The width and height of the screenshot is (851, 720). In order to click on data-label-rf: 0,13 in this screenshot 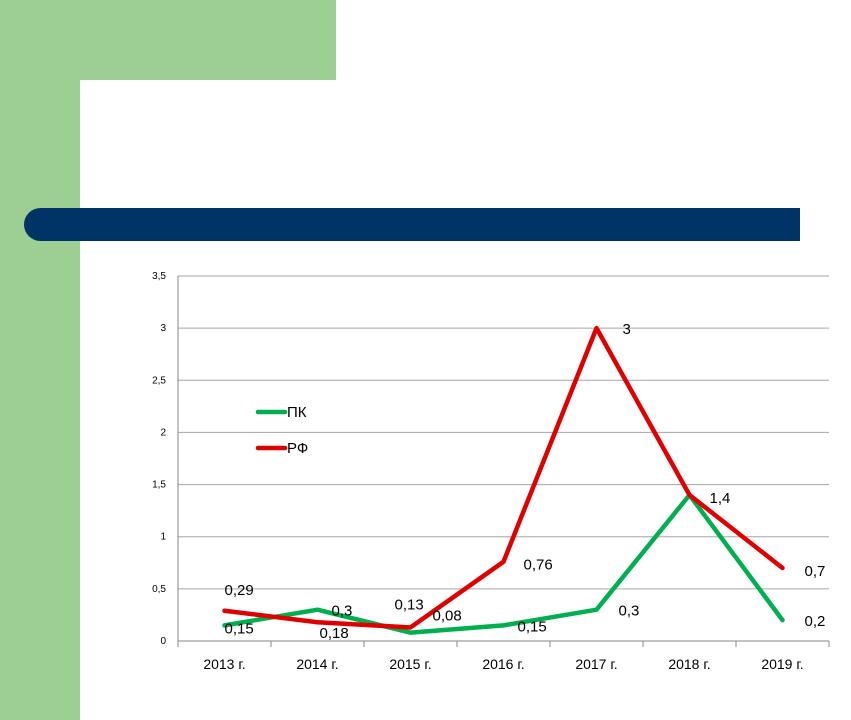, I will do `click(409, 604)`.